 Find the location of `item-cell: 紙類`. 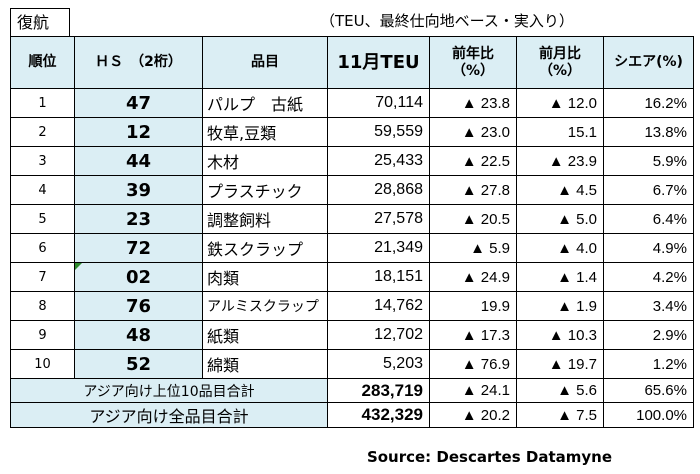

item-cell: 紙類 is located at coordinates (265, 335).